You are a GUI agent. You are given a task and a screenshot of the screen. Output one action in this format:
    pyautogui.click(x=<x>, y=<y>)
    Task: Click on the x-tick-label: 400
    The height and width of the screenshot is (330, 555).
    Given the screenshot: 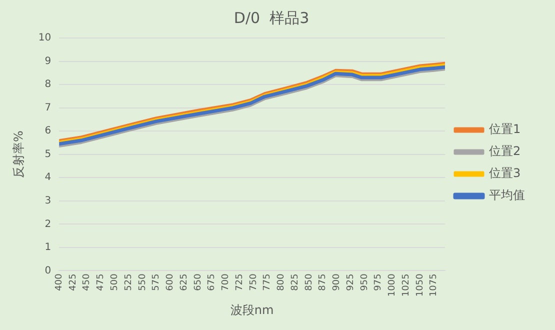 What is the action you would take?
    pyautogui.click(x=59, y=282)
    